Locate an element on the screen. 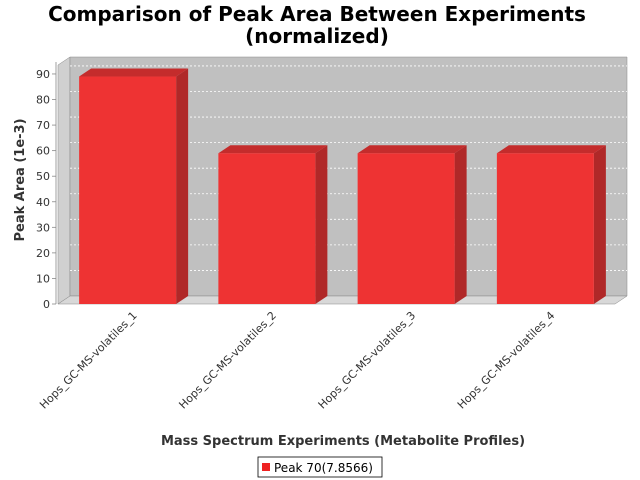 This screenshot has width=640, height=480. y-tick-label: 0 is located at coordinates (46, 304).